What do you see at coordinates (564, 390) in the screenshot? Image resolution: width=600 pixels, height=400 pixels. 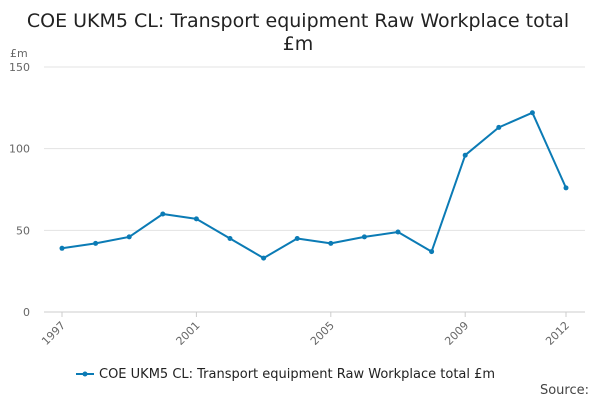 I see `source-label: Source:` at bounding box center [564, 390].